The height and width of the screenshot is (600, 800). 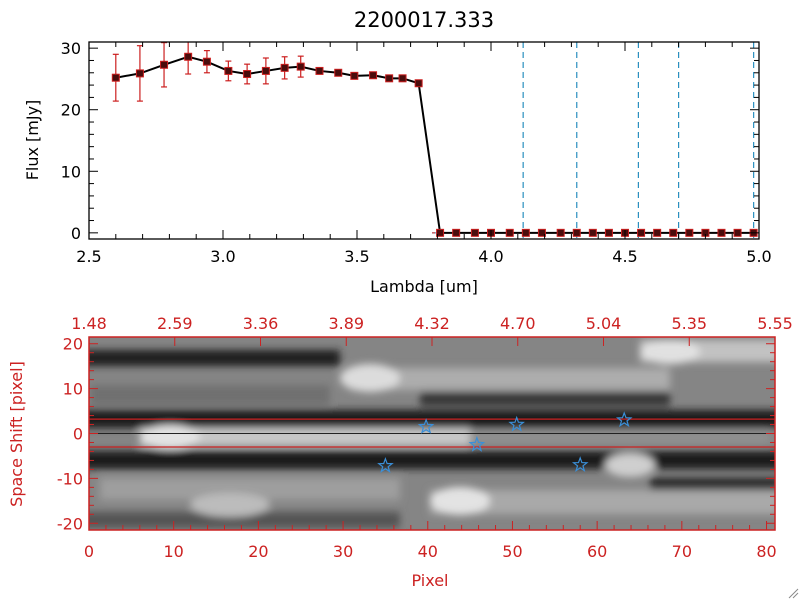 I want to click on top-wavelength-label: 5.55, so click(x=775, y=323).